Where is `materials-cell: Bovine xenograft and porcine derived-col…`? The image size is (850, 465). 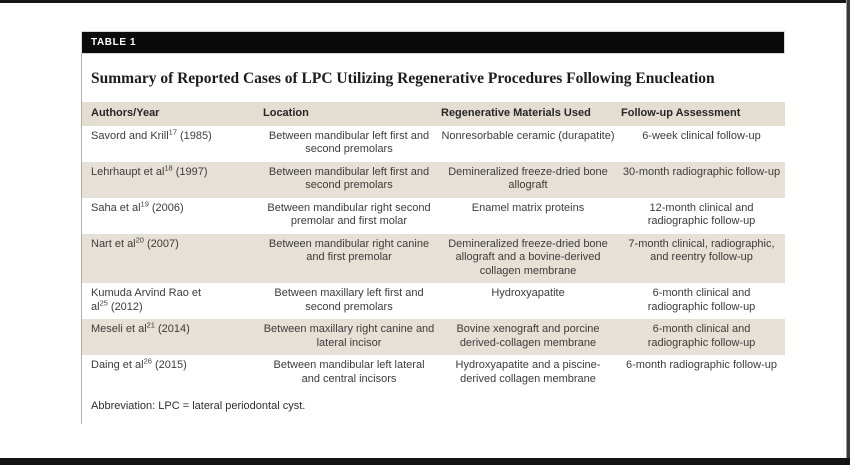 materials-cell: Bovine xenograft and porcine derived-col… is located at coordinates (528, 336).